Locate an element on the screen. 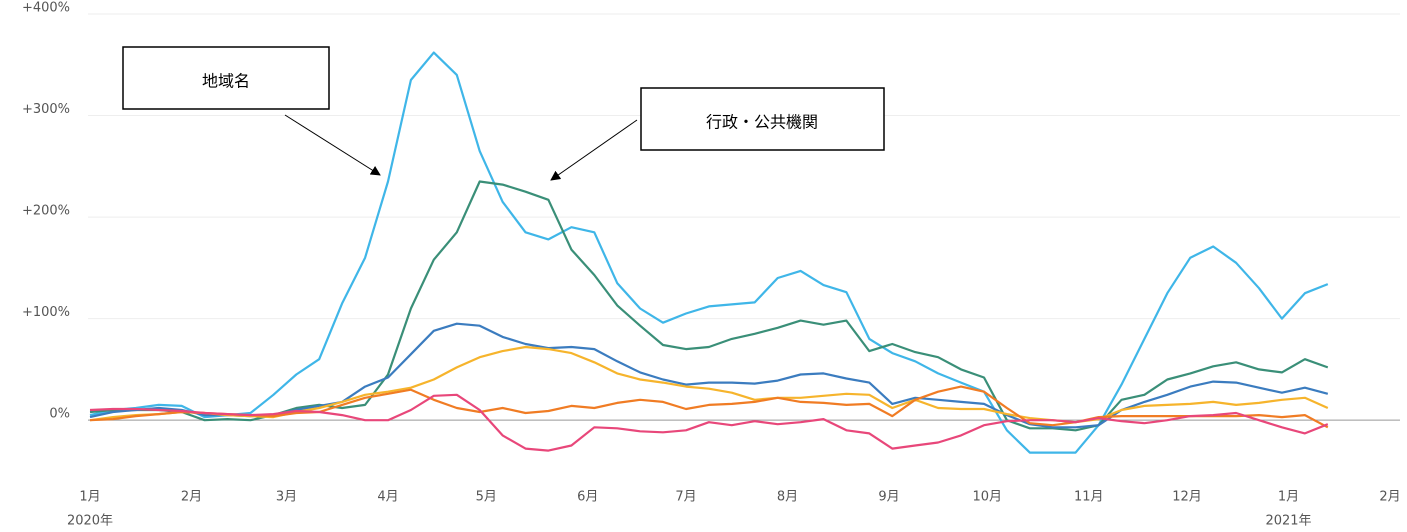 Image resolution: width=1407 pixels, height=532 pixels. y-tick-label: +100% is located at coordinates (46, 312).